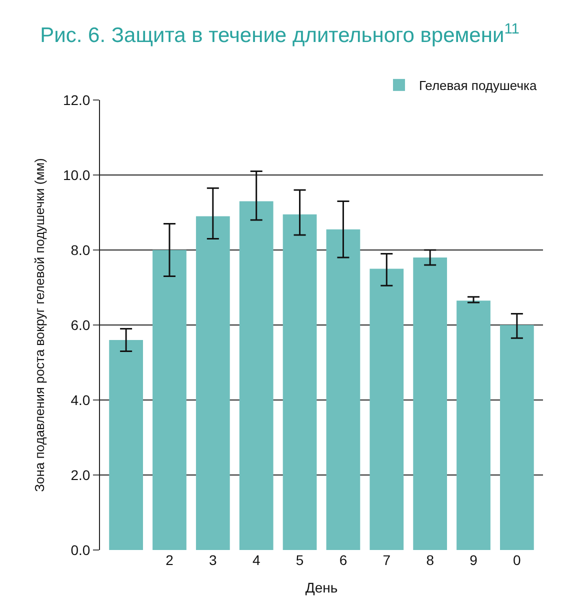 This screenshot has height=610, width=573. I want to click on x-tick-label: 9, so click(474, 560).